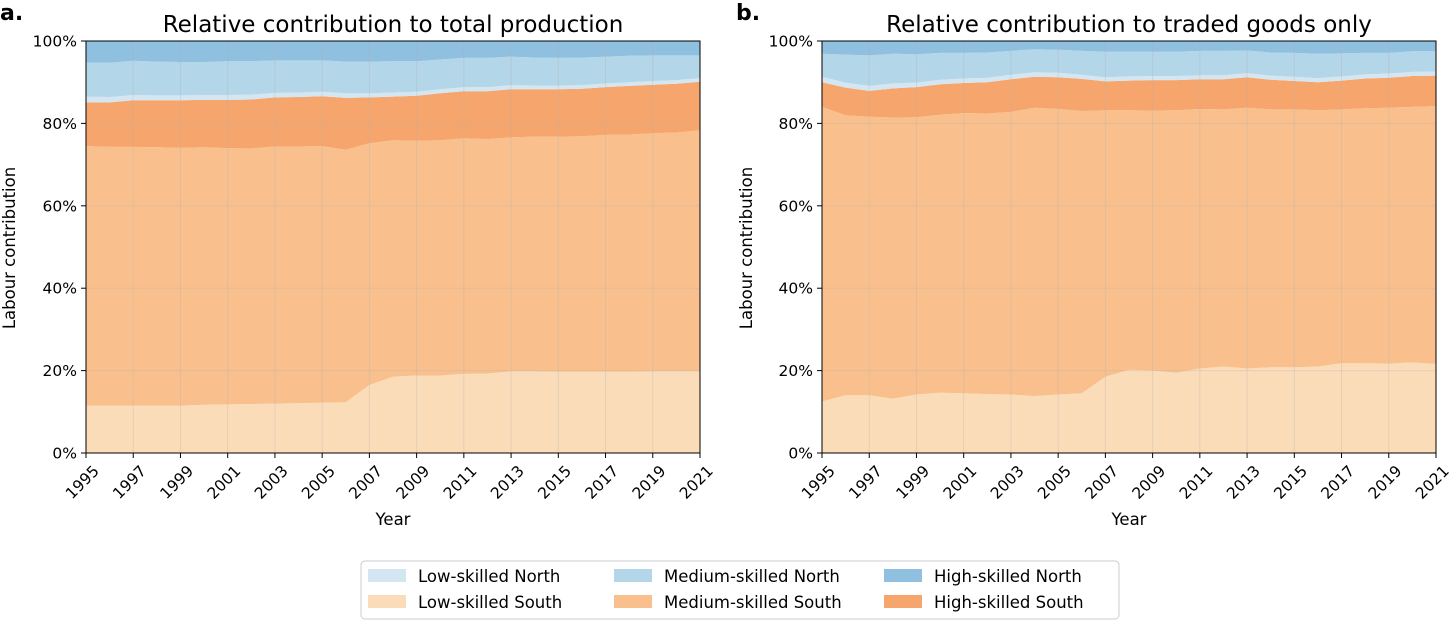  I want to click on legend-swatch-medium-skilled-north, so click(633, 575).